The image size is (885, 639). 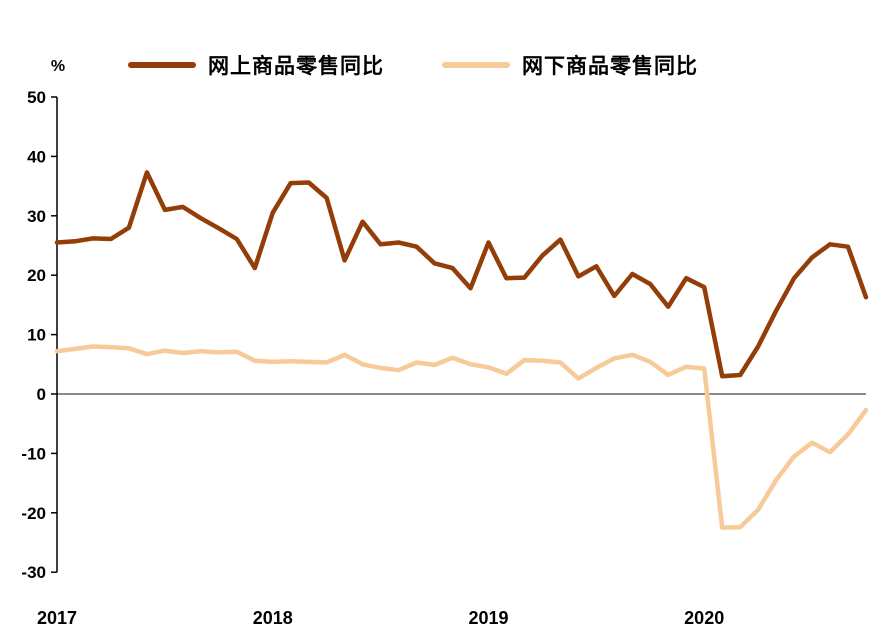 What do you see at coordinates (476, 65) in the screenshot?
I see `legend-swatch-offline-icon` at bounding box center [476, 65].